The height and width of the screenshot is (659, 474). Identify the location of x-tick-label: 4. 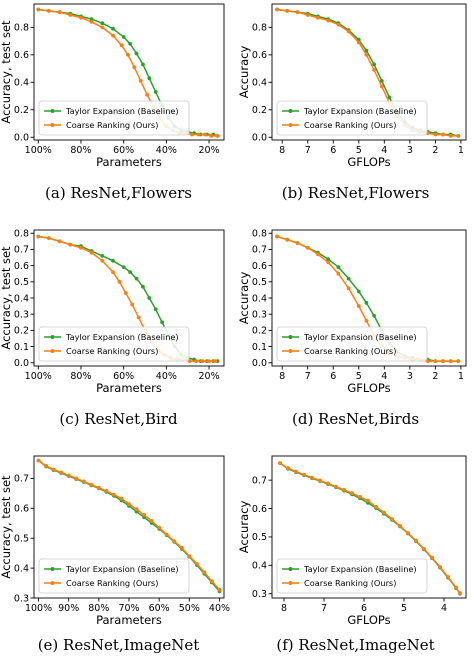
(384, 150).